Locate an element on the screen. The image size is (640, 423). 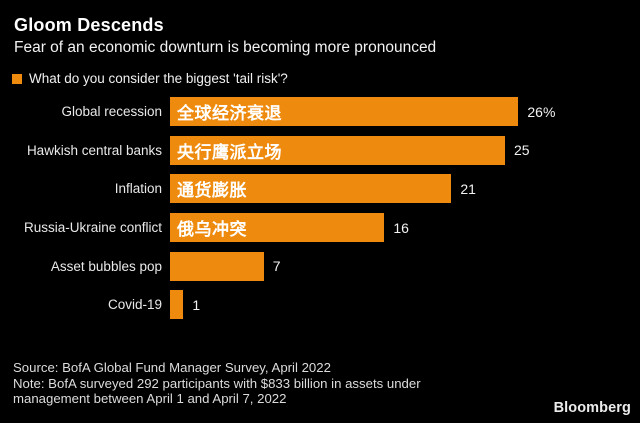
chart-row: Asset bubbles pop 7 is located at coordinates (320, 266).